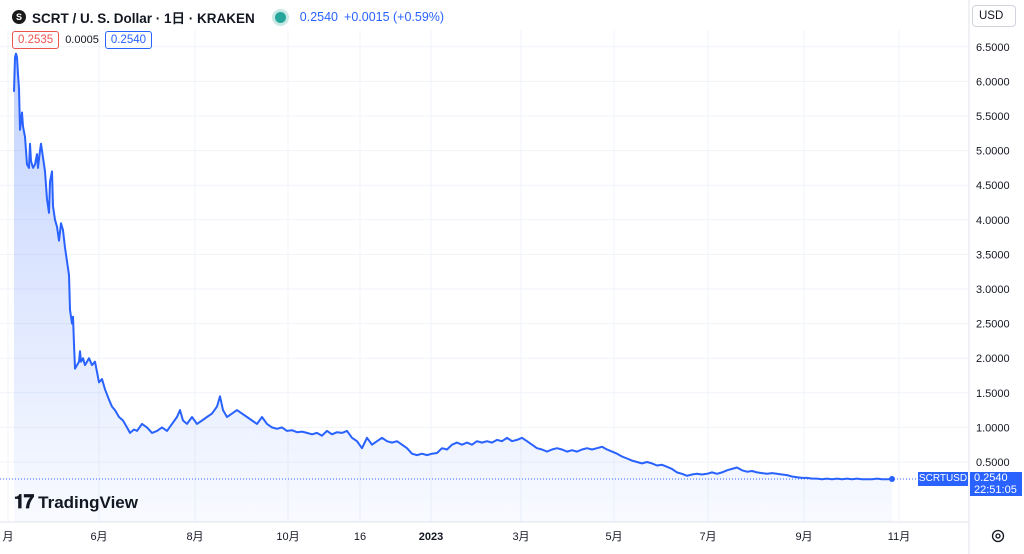 Image resolution: width=1024 pixels, height=554 pixels. Describe the element at coordinates (991, 478) in the screenshot. I see `current-price-value: 0.2540` at that location.